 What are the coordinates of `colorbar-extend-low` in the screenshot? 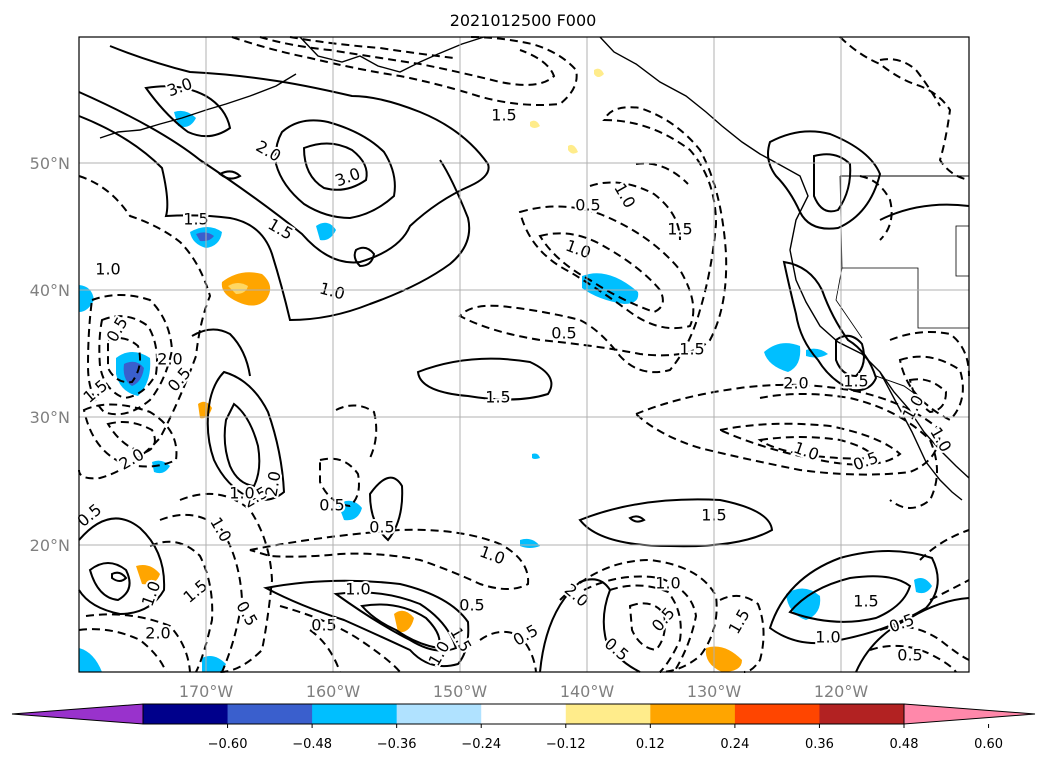 It's located at (77, 714).